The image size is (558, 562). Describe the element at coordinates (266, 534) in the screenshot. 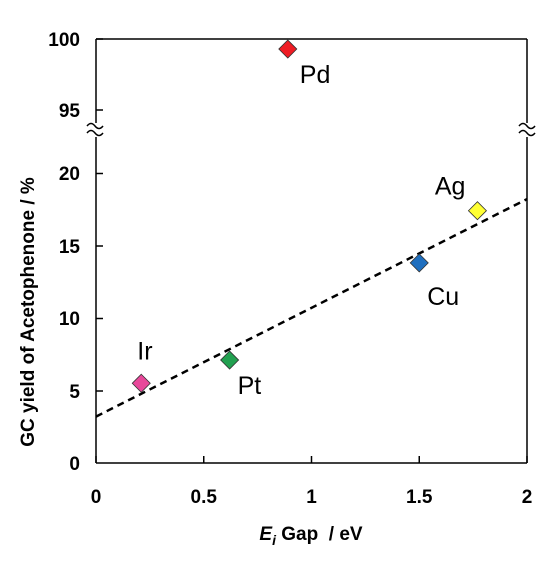

I see `x-axis-title-symbol: E` at that location.